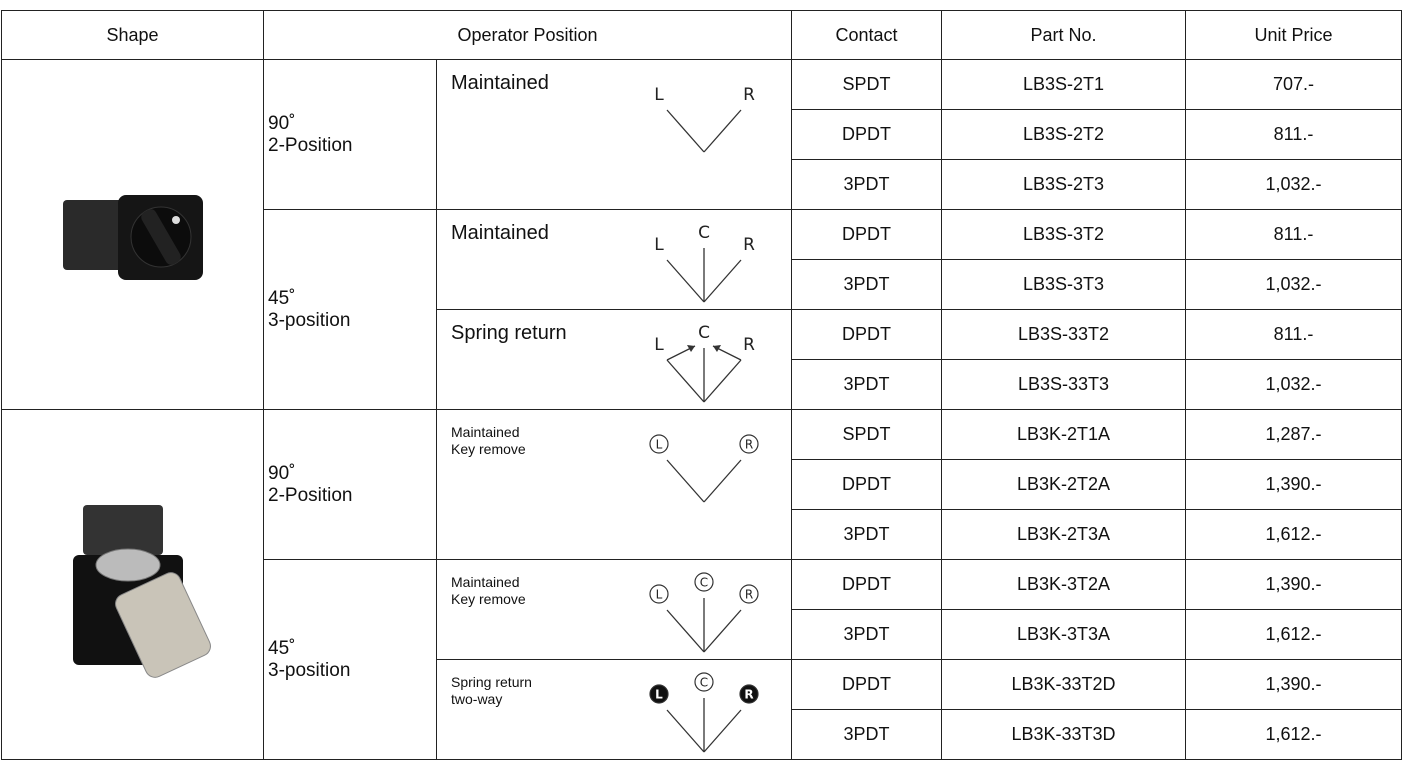  I want to click on table-row: Spring return L C R DPDT LB3S-33T2 811.-, so click(702, 359).